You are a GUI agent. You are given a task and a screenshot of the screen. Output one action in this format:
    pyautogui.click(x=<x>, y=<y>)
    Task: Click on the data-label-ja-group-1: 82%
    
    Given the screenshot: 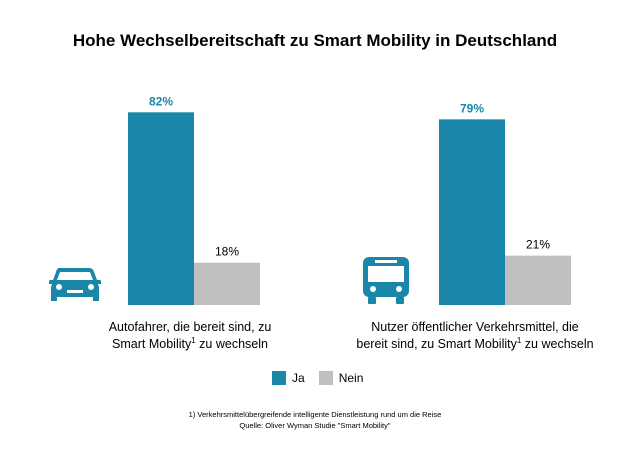 What is the action you would take?
    pyautogui.click(x=161, y=101)
    